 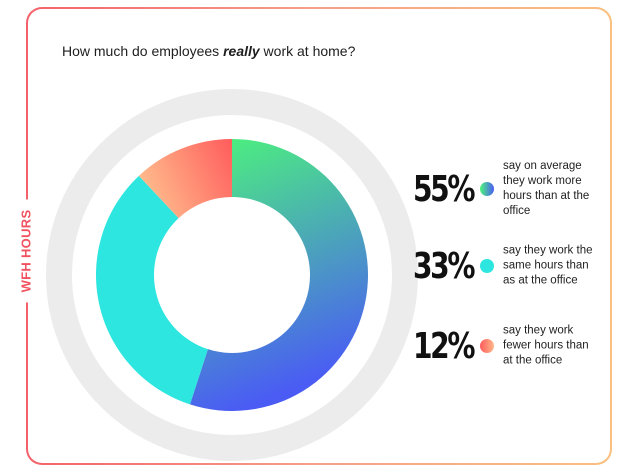 What do you see at coordinates (185, 179) in the screenshot?
I see `slice-fewer-hours` at bounding box center [185, 179].